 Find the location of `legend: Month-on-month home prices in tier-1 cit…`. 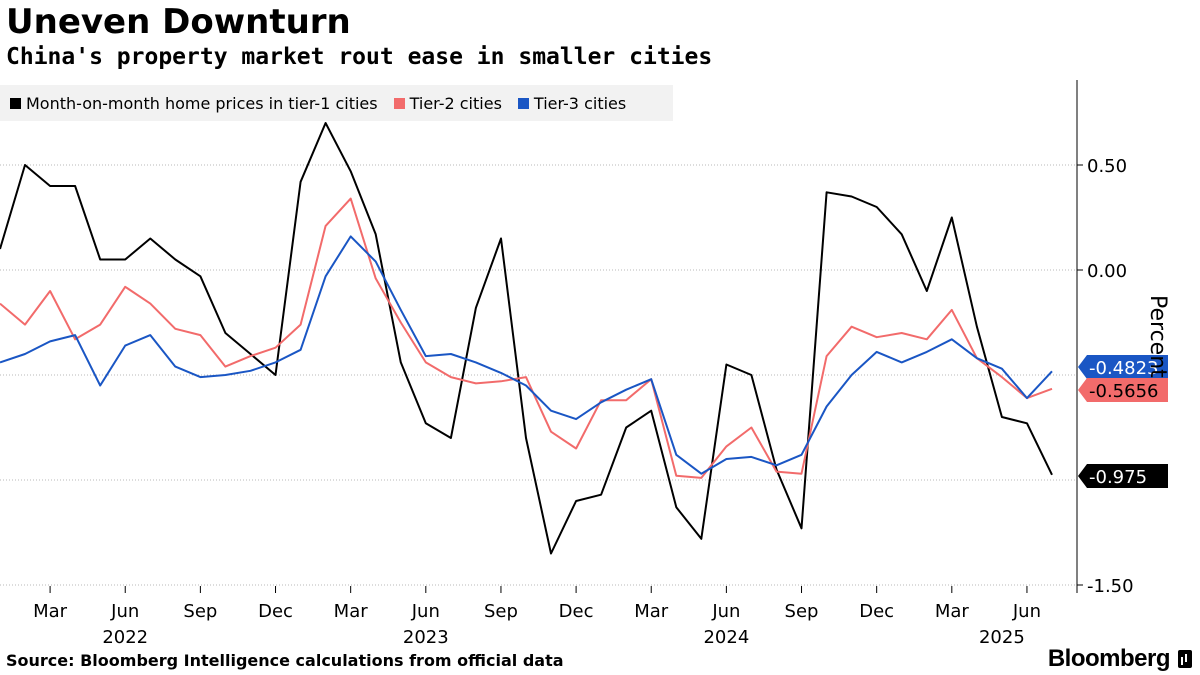

legend: Month-on-month home prices in tier-1 cit… is located at coordinates (336, 103).